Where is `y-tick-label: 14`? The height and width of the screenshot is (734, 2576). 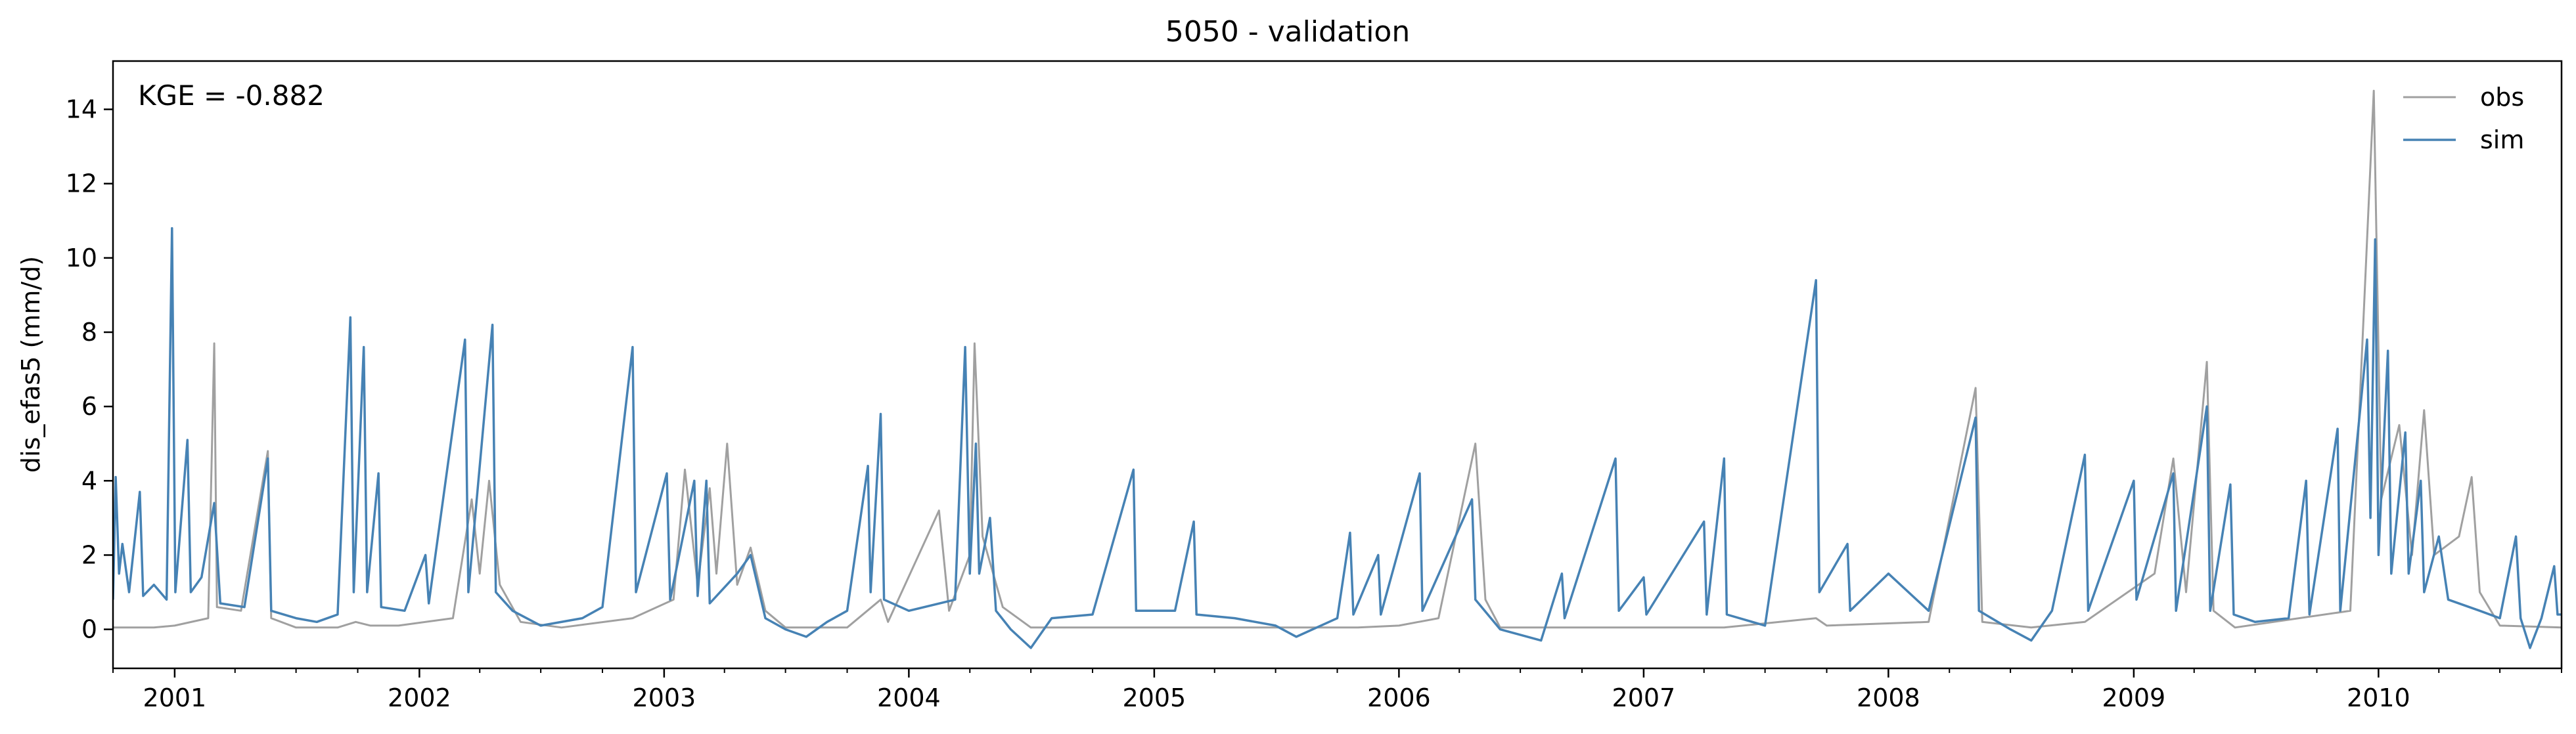 y-tick-label: 14 is located at coordinates (81, 109).